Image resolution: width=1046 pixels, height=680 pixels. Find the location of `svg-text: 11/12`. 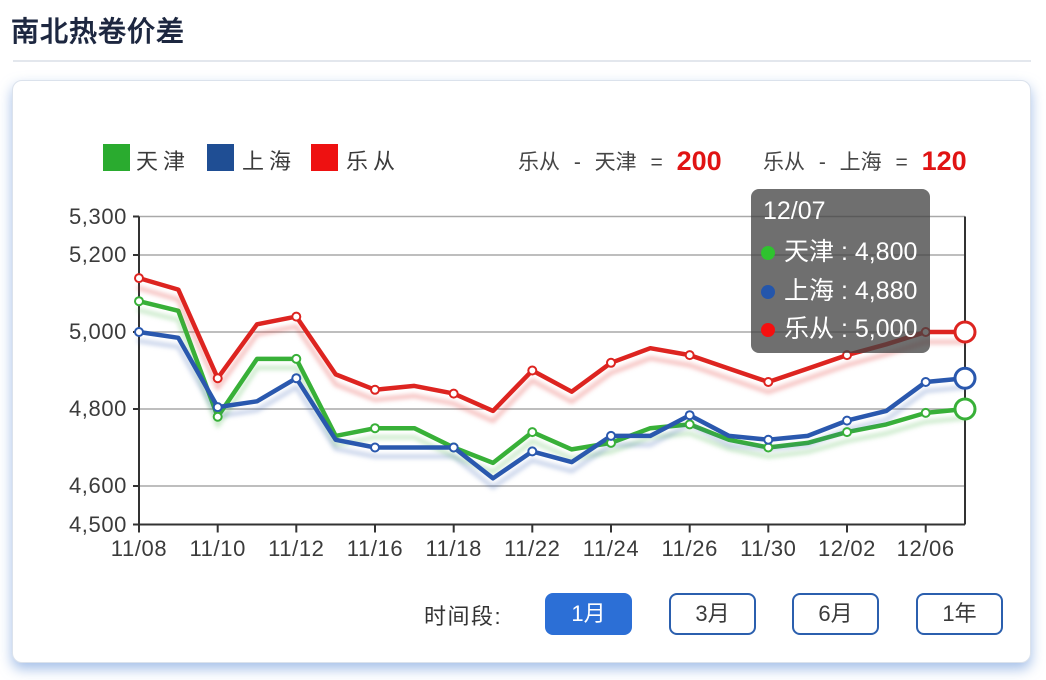

svg-text: 11/12 is located at coordinates (296, 548).